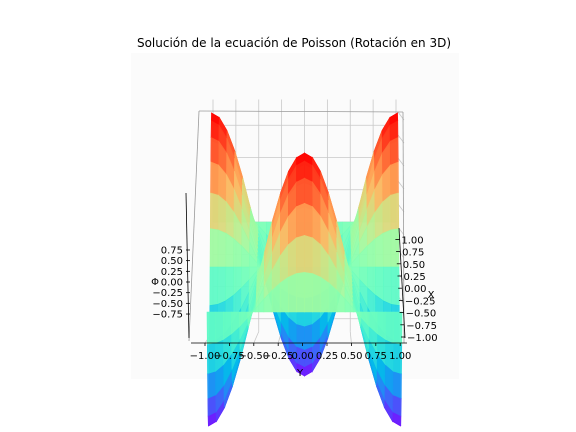 This screenshot has width=576, height=432. What do you see at coordinates (420, 301) in the screenshot?
I see `x-tick-label: −0.25` at bounding box center [420, 301].